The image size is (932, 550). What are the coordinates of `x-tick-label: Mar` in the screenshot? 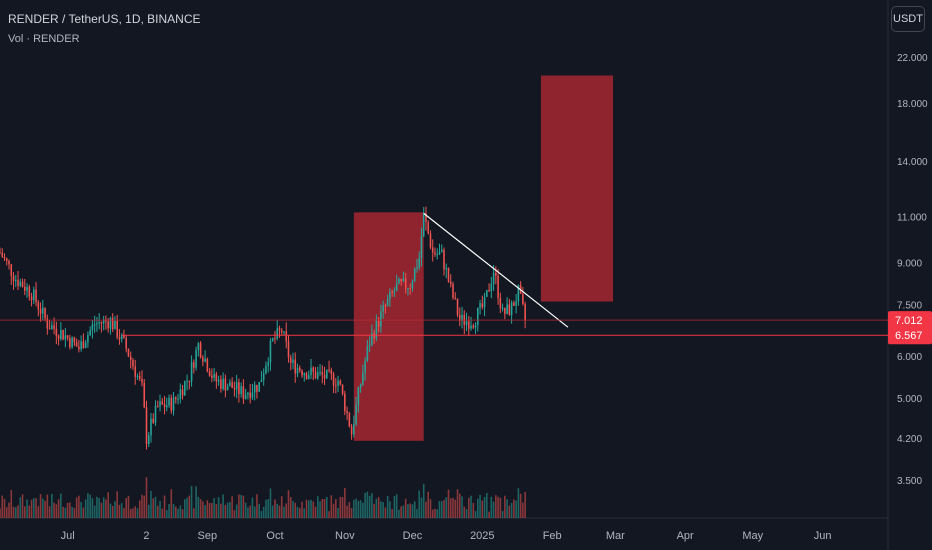 It's located at (615, 536).